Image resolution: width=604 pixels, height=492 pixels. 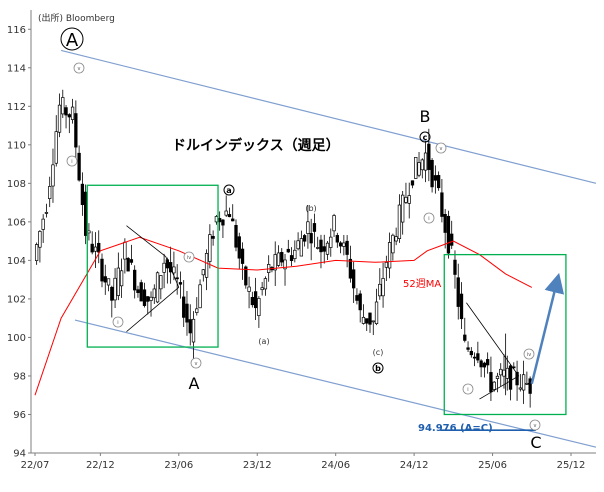 What do you see at coordinates (72, 40) in the screenshot?
I see `wave-a-circled-label: A` at bounding box center [72, 40].